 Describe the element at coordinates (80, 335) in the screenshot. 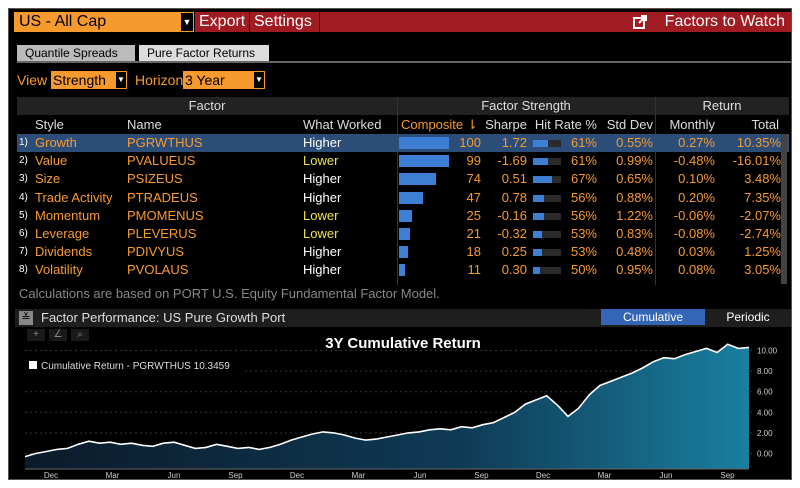

I see `zoom-icon: ⌕` at that location.